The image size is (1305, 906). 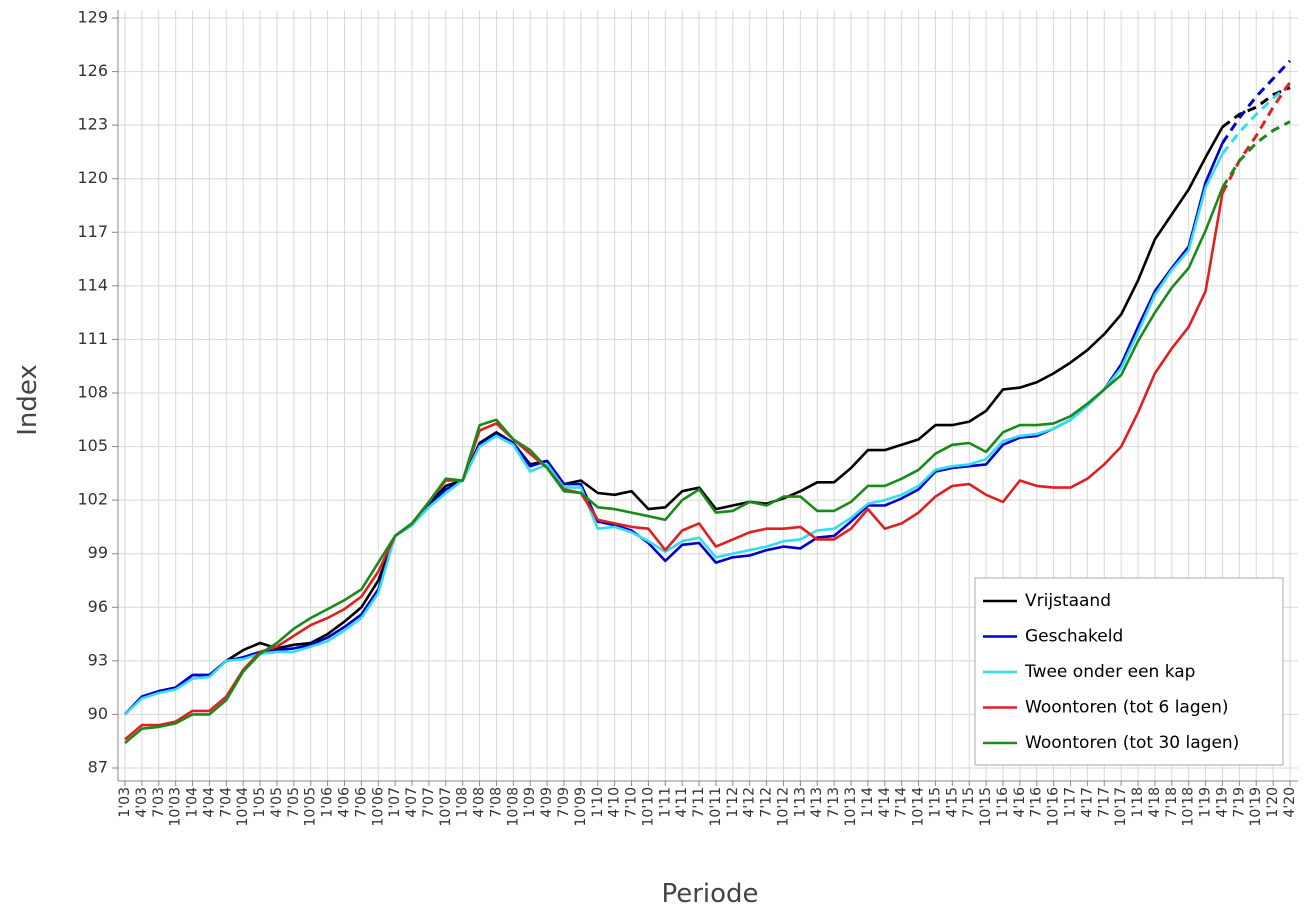 What do you see at coordinates (885, 802) in the screenshot?
I see `x-tick-label: 4'14` at bounding box center [885, 802].